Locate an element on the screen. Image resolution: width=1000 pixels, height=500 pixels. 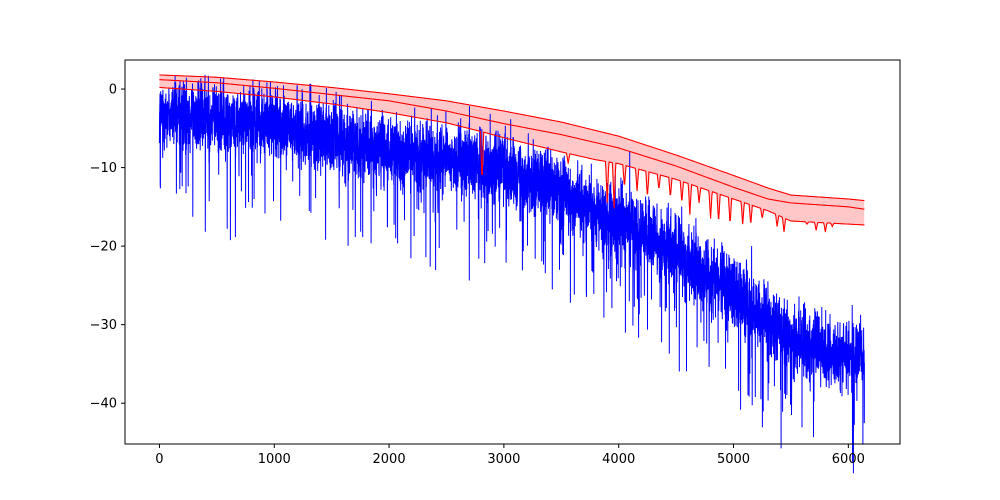
y-tick-label: −20 is located at coordinates (103, 247).